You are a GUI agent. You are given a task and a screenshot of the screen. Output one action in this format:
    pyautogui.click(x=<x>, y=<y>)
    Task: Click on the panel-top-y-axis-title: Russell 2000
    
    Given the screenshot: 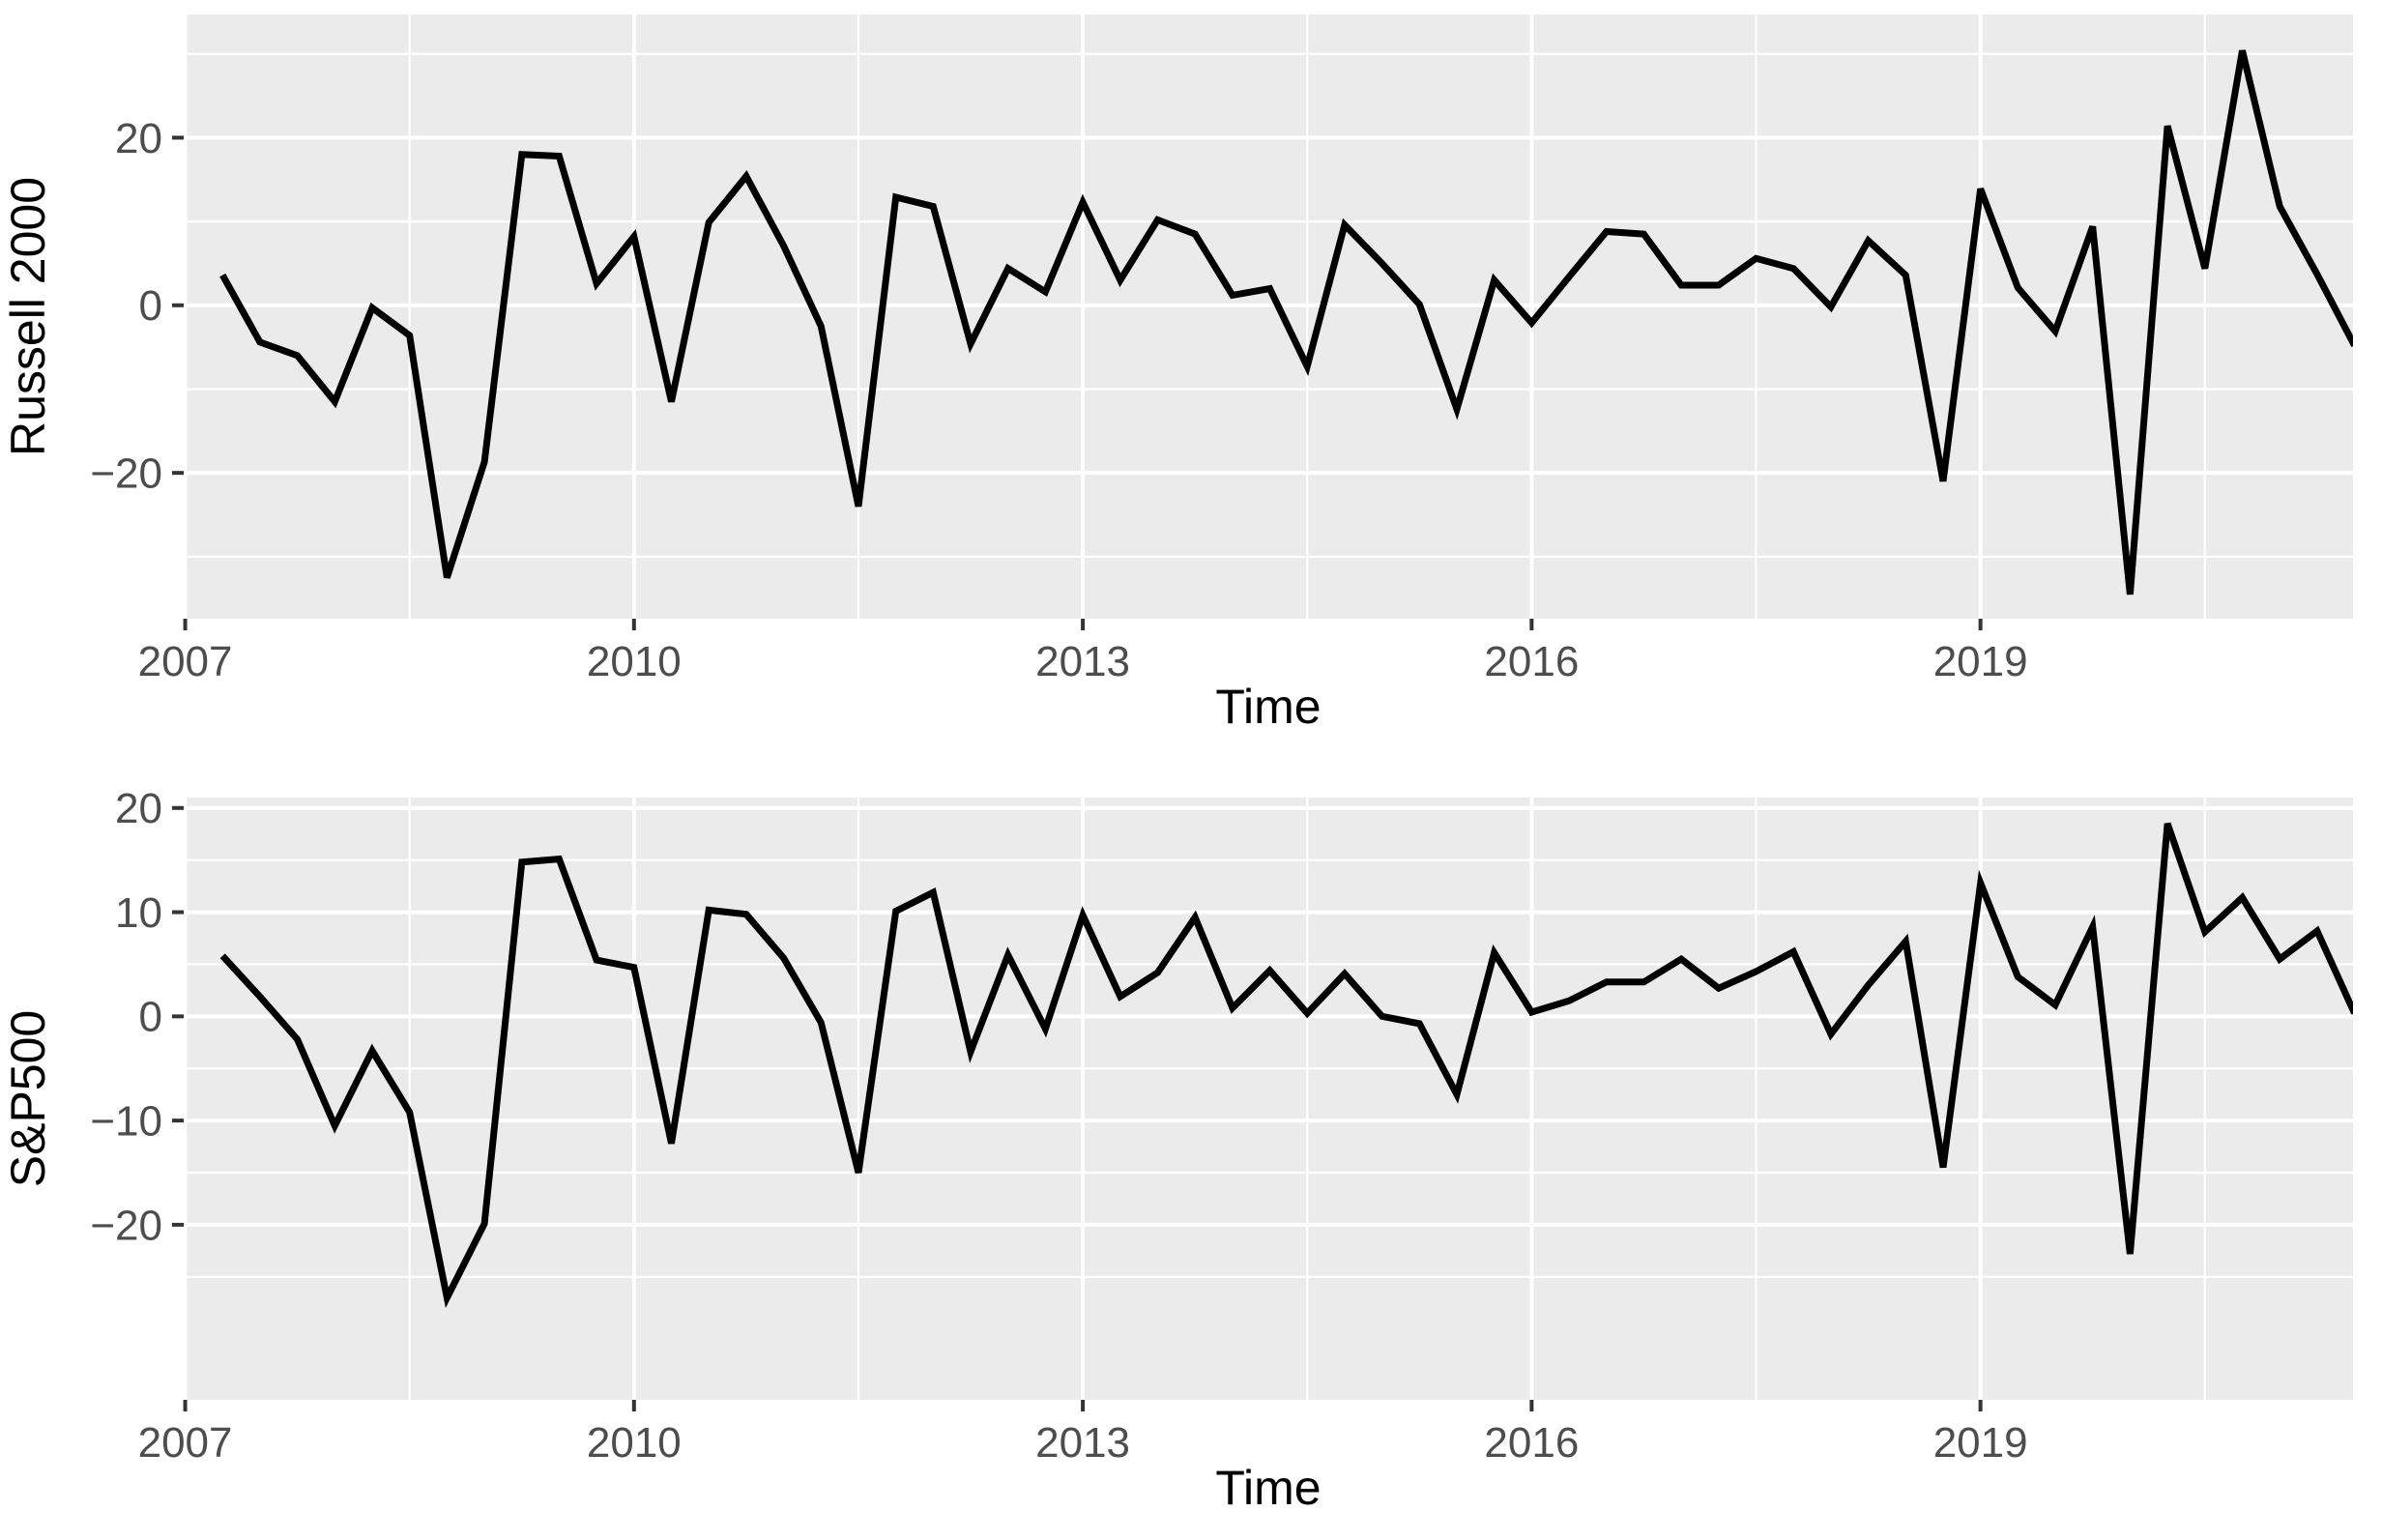 What is the action you would take?
    pyautogui.click(x=28, y=316)
    